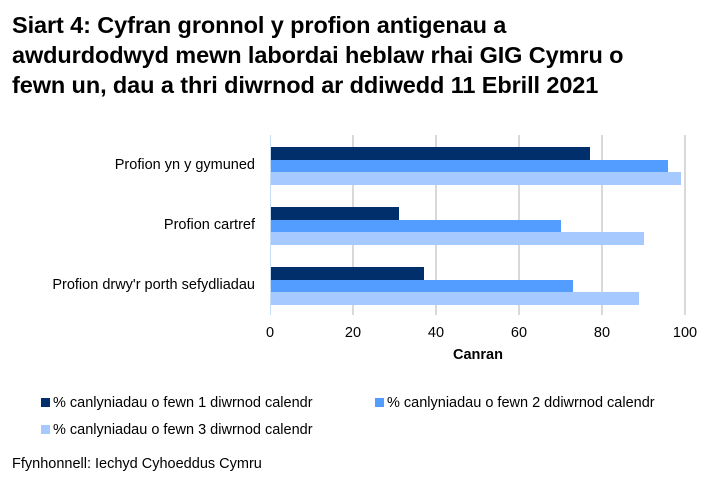 Image resolution: width=718 pixels, height=482 pixels. Describe the element at coordinates (469, 165) in the screenshot. I see `bar-community-2day` at that location.